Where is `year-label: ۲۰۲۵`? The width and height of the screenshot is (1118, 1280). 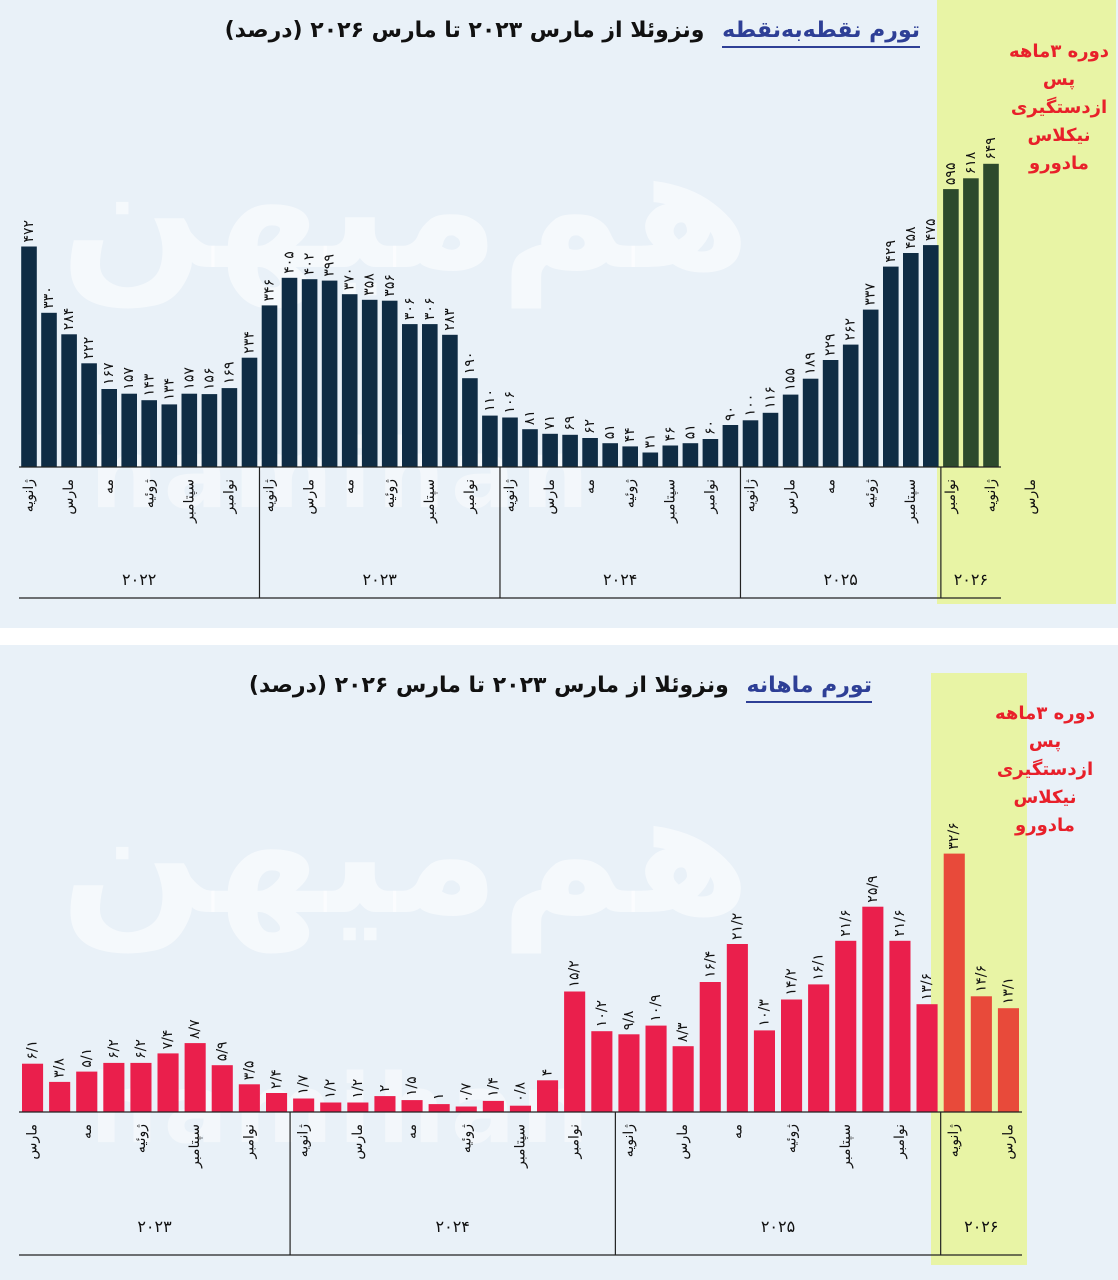 year-label: ۲۰۲۵ is located at coordinates (841, 579).